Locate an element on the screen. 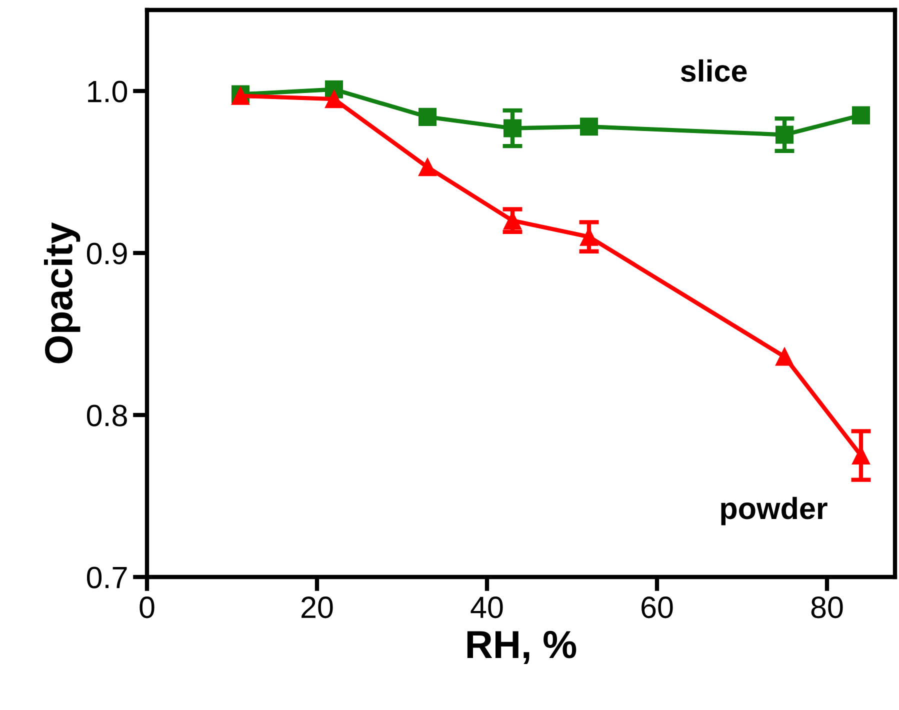  x-tick-label: 40 is located at coordinates (486, 607).